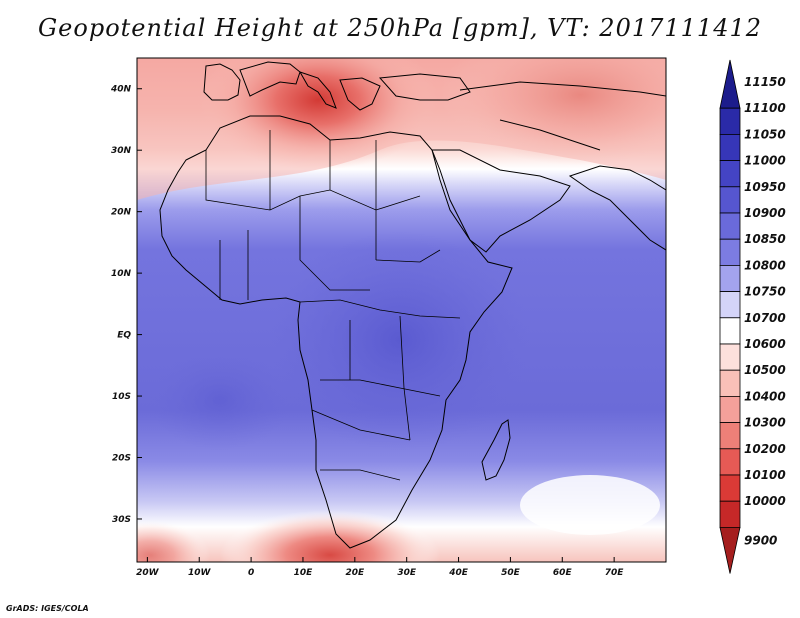 Image resolution: width=800 pixels, height=618 pixels. Describe the element at coordinates (121, 520) in the screenshot. I see `lat-tick-label: 30S` at that location.